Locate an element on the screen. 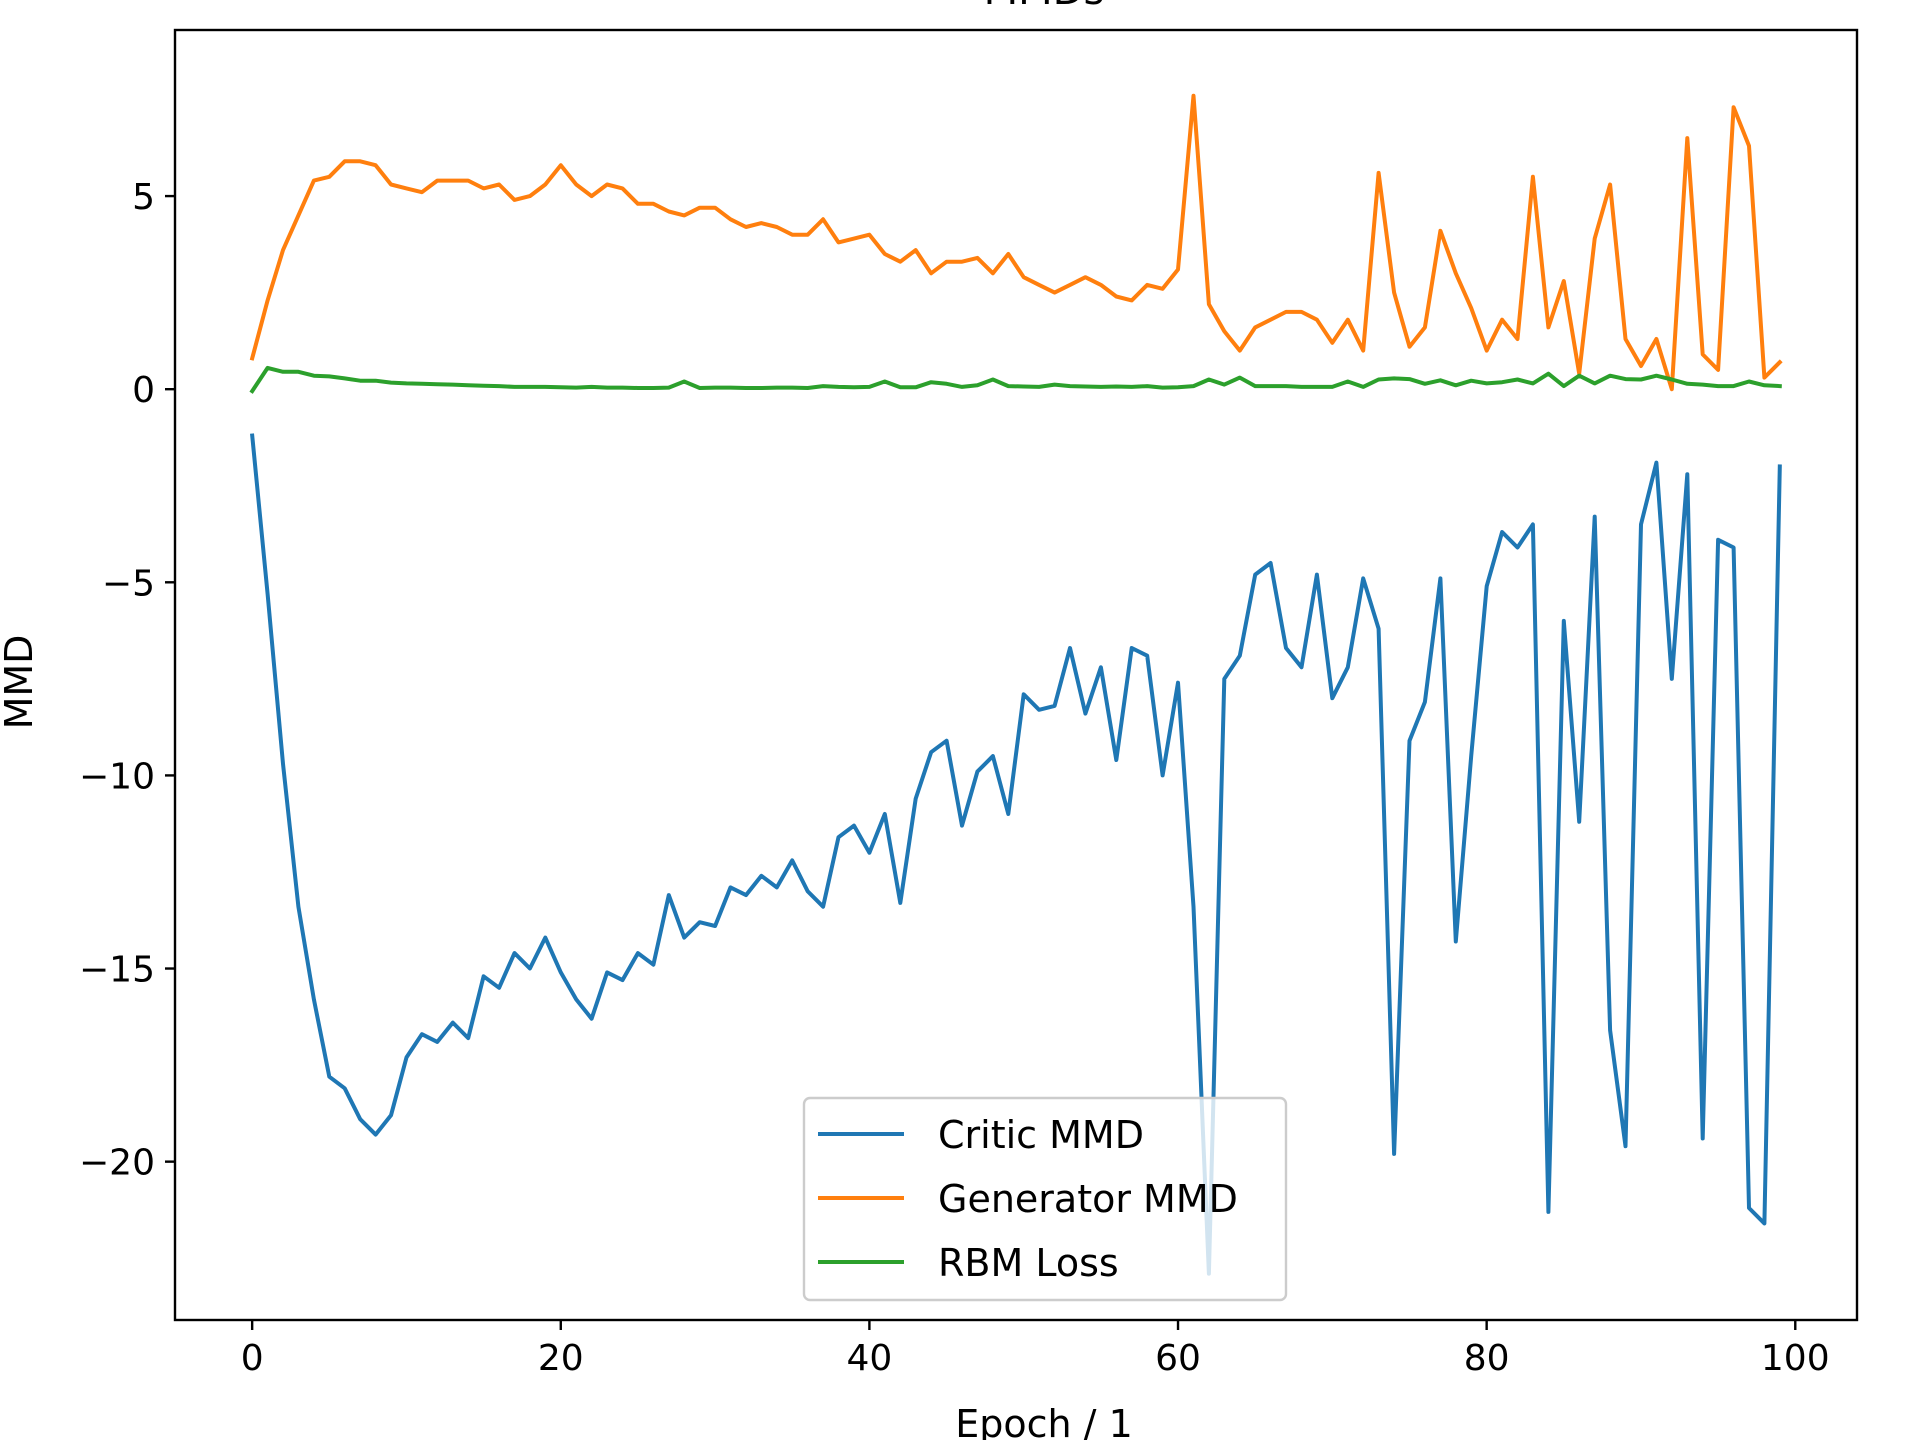 The width and height of the screenshot is (1920, 1440). x-tick-label: 80 is located at coordinates (1487, 1358).